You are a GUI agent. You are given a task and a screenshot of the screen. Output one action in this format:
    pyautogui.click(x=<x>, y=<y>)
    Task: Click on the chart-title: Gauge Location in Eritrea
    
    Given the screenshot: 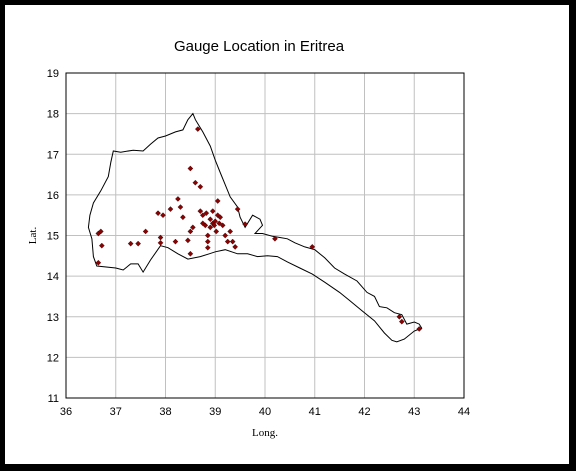 What is the action you would take?
    pyautogui.click(x=259, y=46)
    